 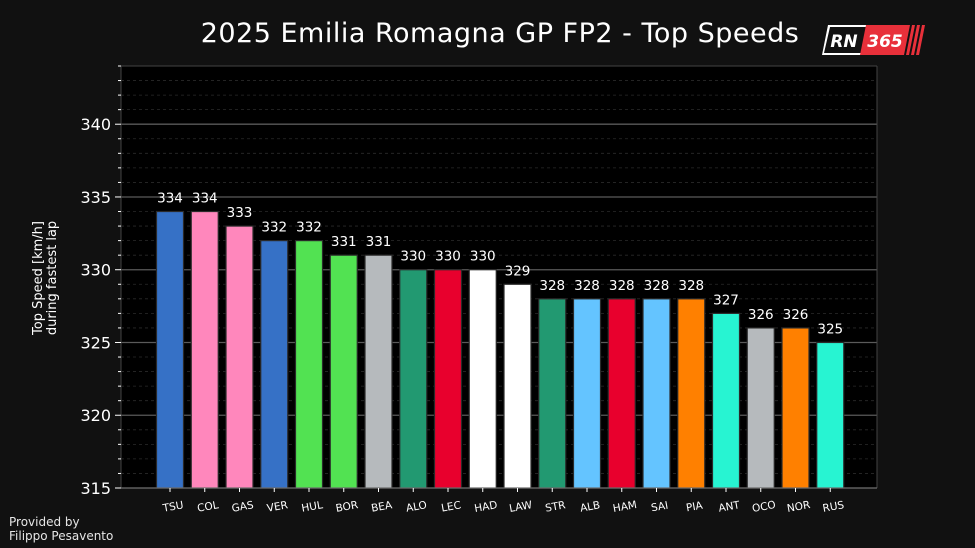 What do you see at coordinates (239, 357) in the screenshot?
I see `bar-gas` at bounding box center [239, 357].